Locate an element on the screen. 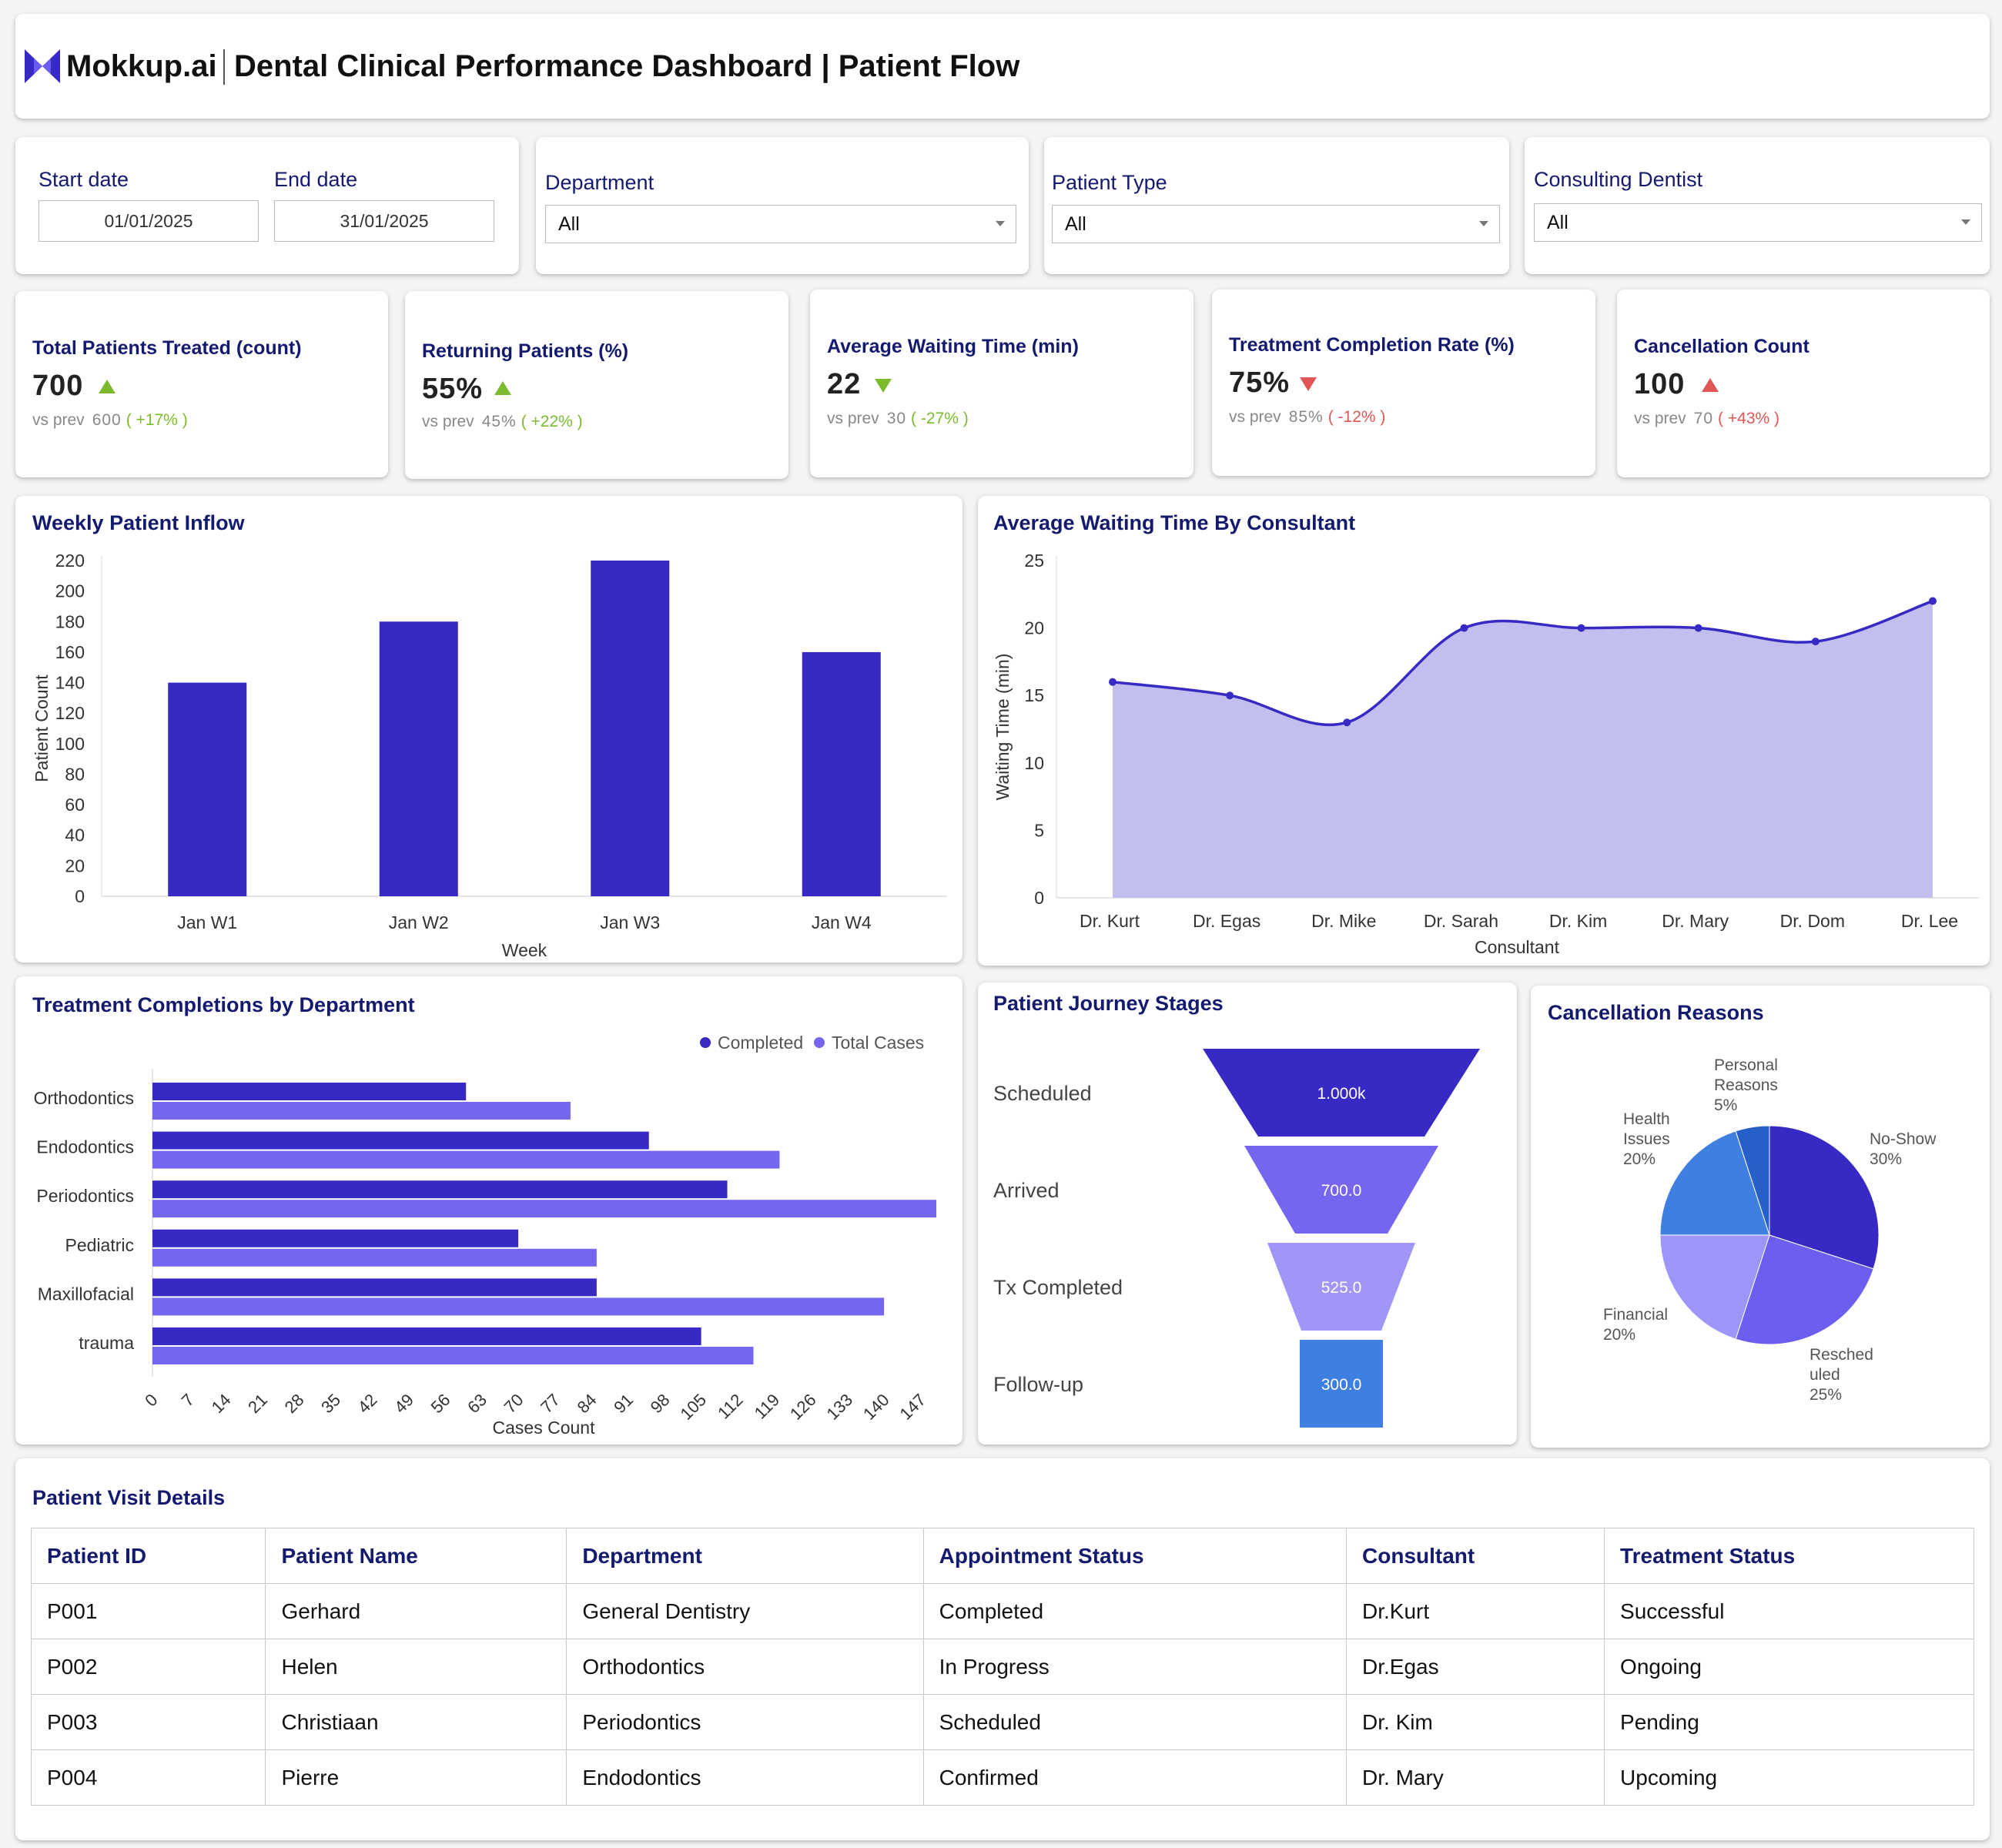 The width and height of the screenshot is (2002, 1848). y-tick-label: Endodontics is located at coordinates (85, 1147).